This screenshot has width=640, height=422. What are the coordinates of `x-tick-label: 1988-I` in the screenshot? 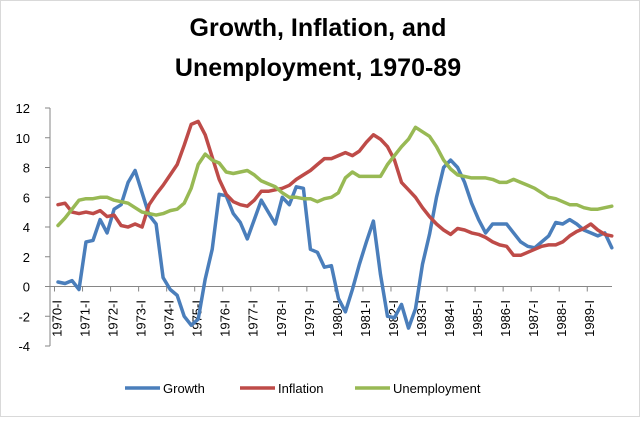 It's located at (561, 318).